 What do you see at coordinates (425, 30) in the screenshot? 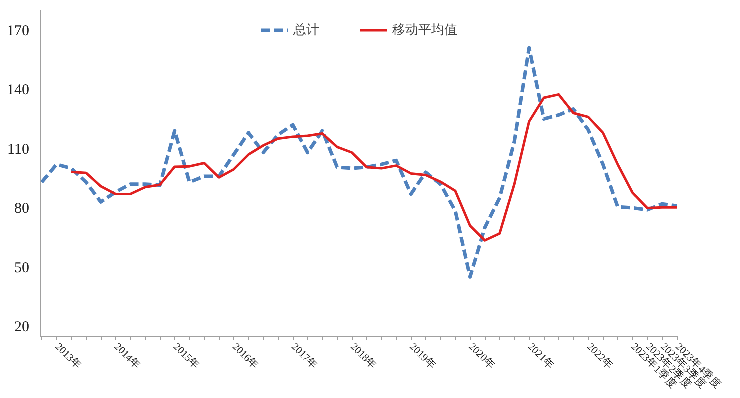
I see `legend-label: 移动平均值` at bounding box center [425, 30].